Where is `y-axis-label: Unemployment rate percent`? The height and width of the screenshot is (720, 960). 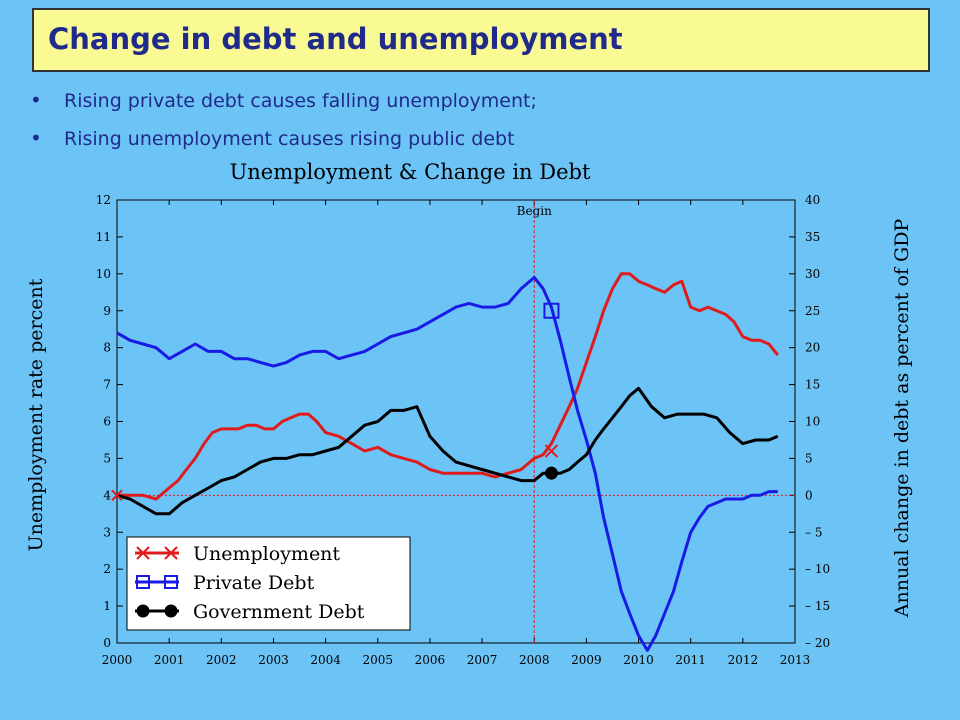
y-axis-label: Unemployment rate percent is located at coordinates (36, 414).